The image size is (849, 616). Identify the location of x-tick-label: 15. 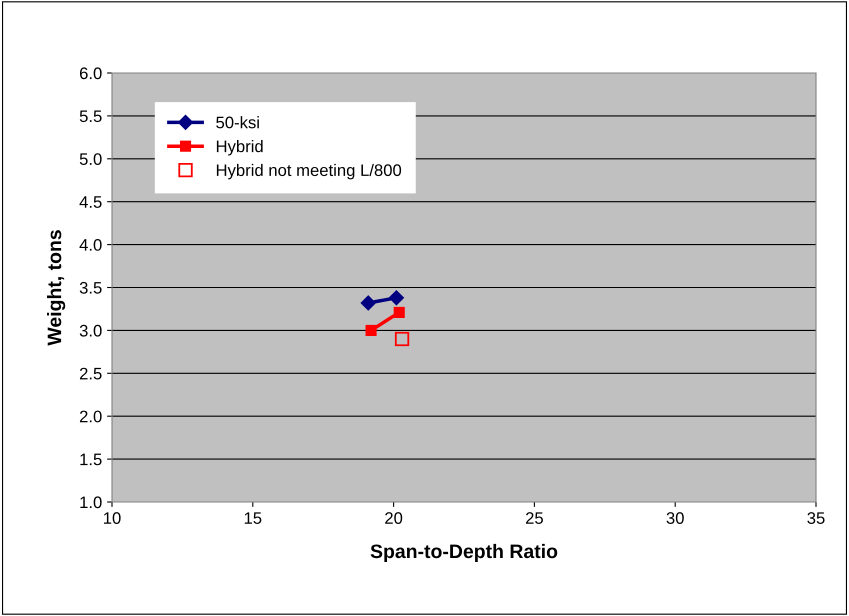
(253, 518).